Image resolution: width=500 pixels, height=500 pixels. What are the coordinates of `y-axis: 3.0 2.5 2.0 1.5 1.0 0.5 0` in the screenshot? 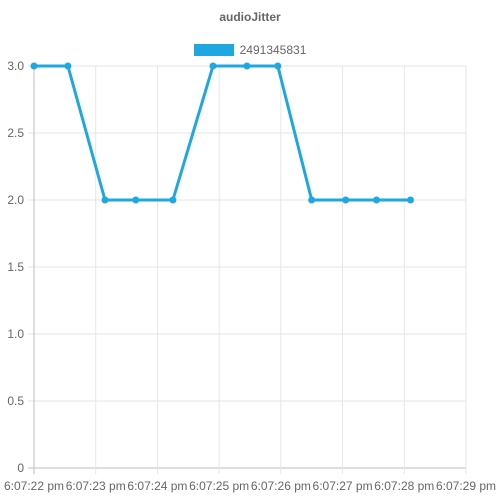 It's located at (15, 267).